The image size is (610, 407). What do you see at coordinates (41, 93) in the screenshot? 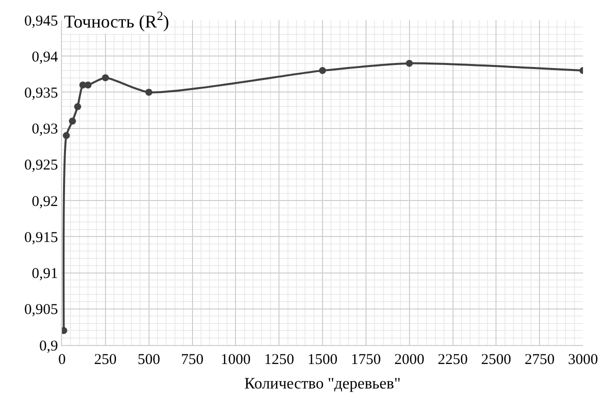
I see `y-tick-label: 0,935` at bounding box center [41, 93].